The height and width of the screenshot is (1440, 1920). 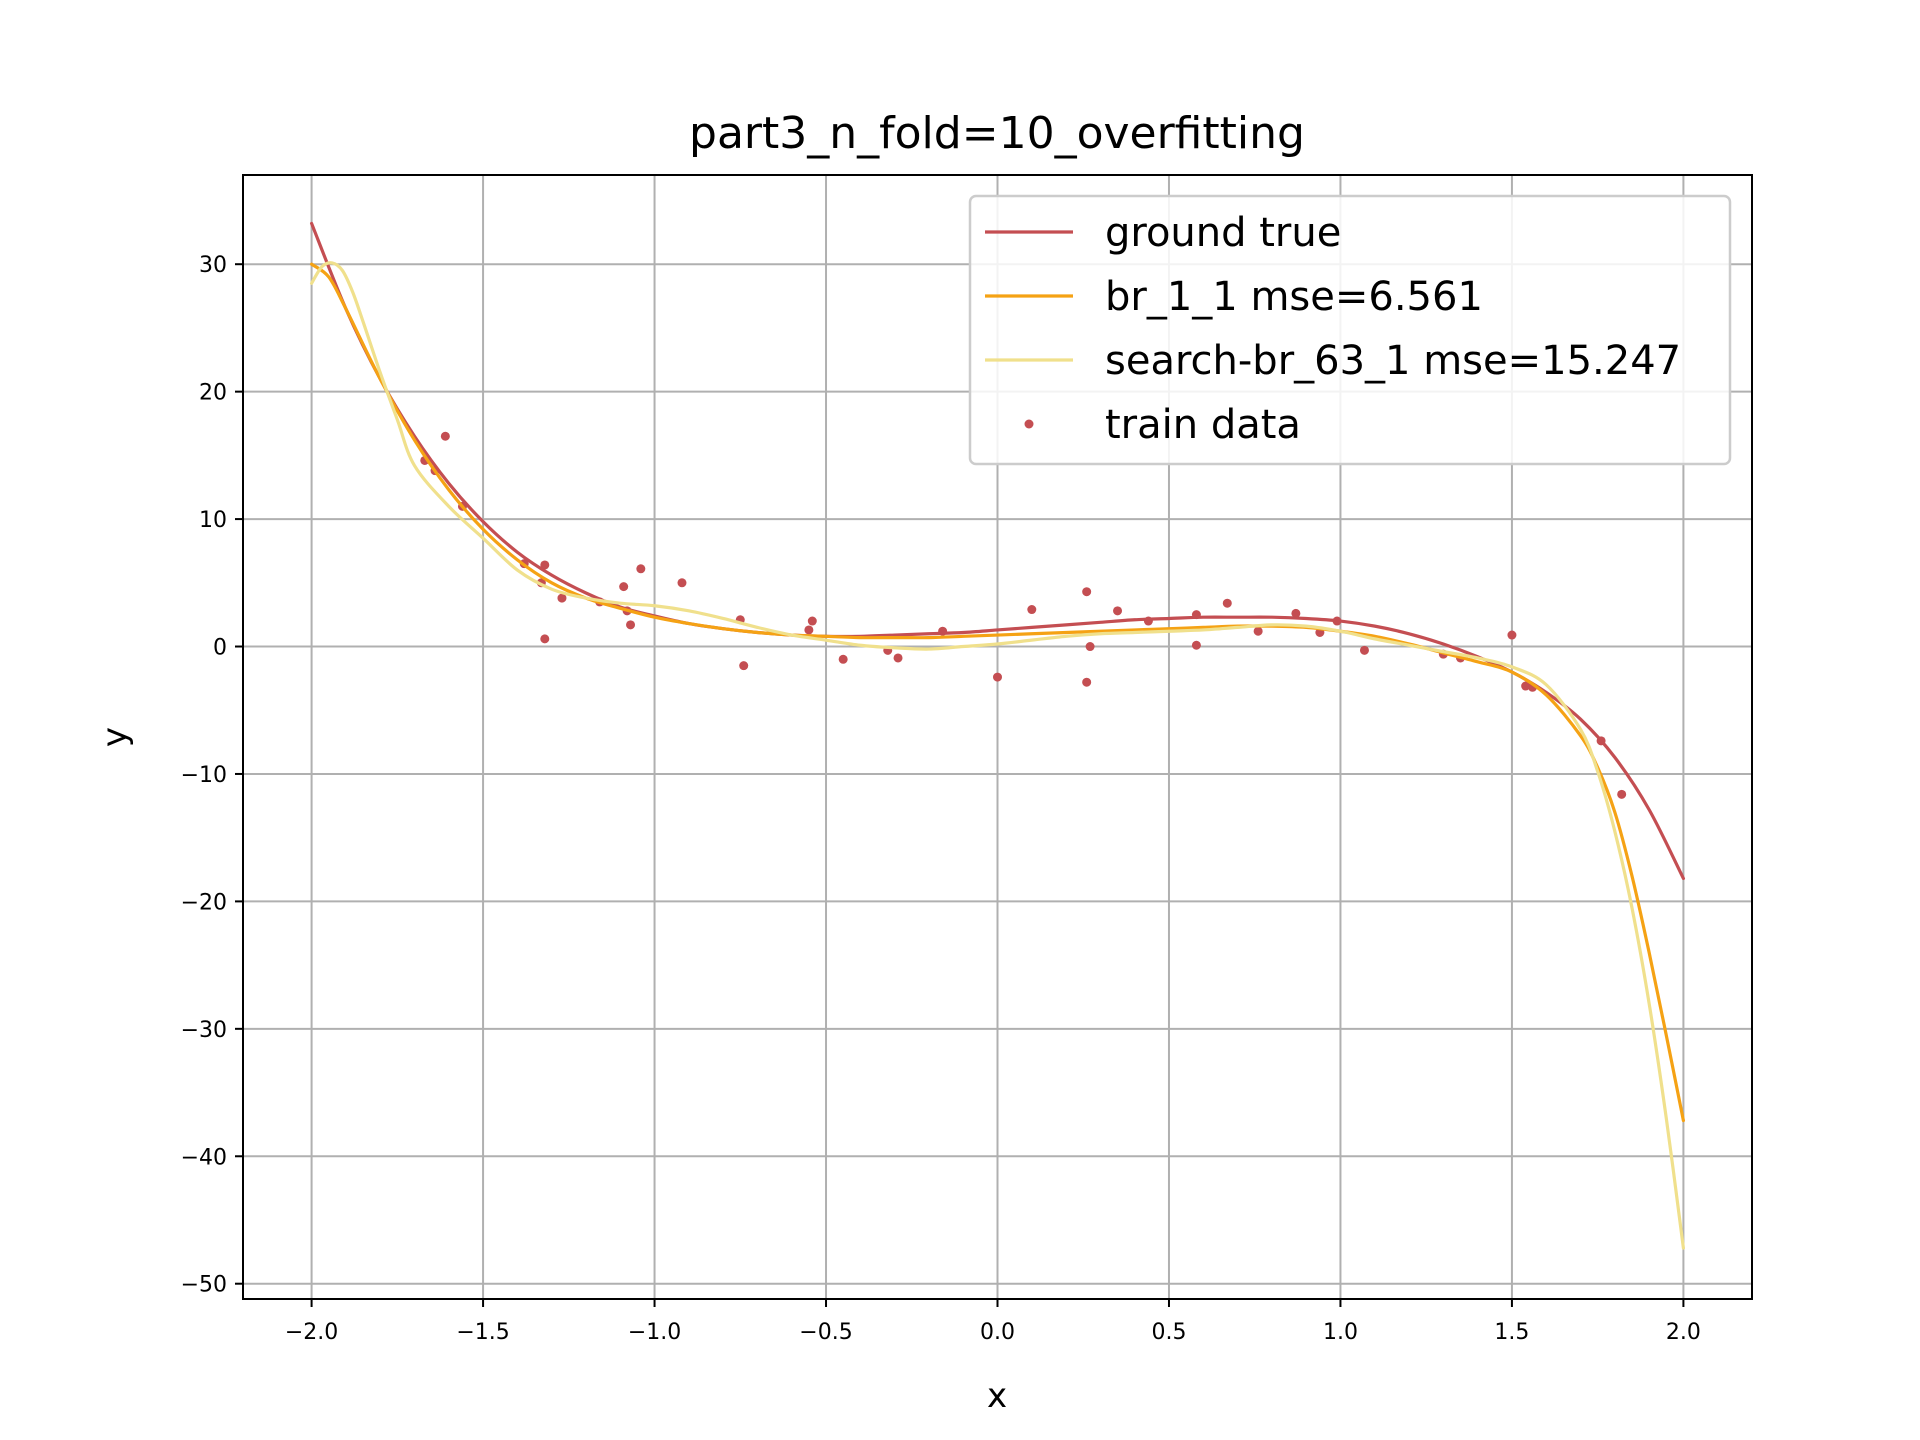 I want to click on legend-label-ground-true: ground true, so click(x=1223, y=233).